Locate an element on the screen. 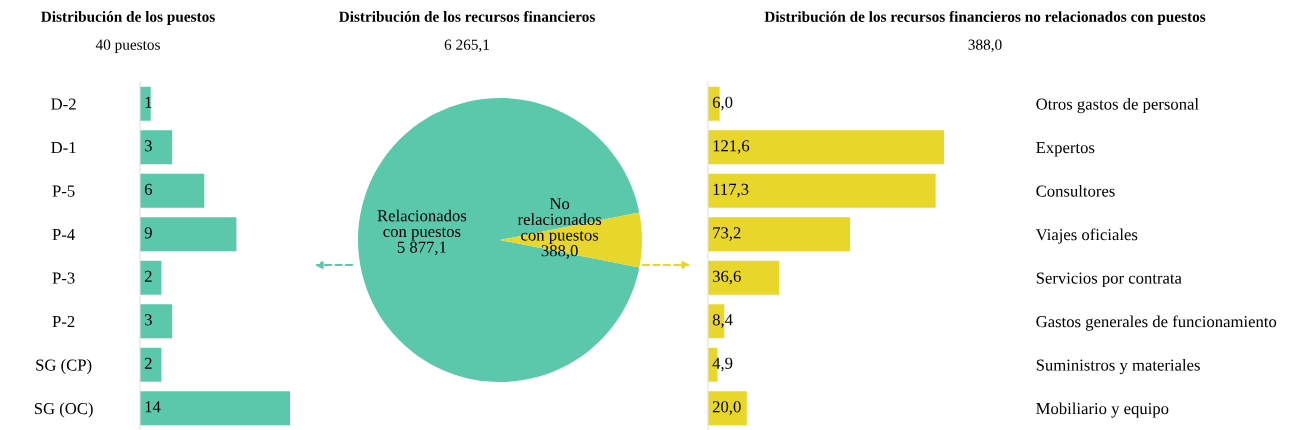 The width and height of the screenshot is (1297, 430). y-tick-label: P-5 is located at coordinates (63, 191).